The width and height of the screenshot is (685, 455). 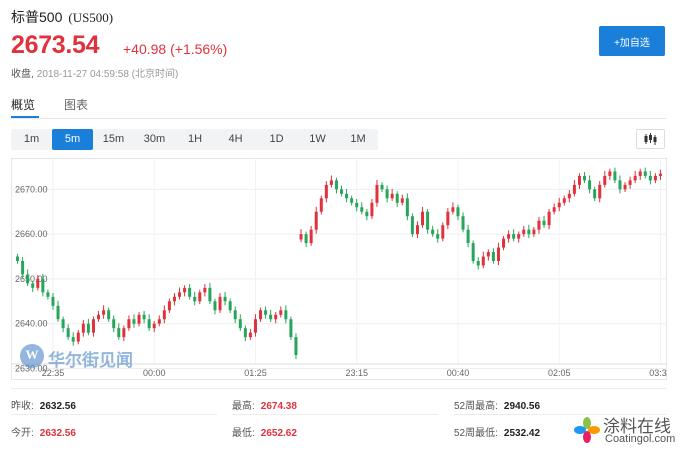 What do you see at coordinates (31, 324) in the screenshot?
I see `y-tick-label: 2640.00` at bounding box center [31, 324].